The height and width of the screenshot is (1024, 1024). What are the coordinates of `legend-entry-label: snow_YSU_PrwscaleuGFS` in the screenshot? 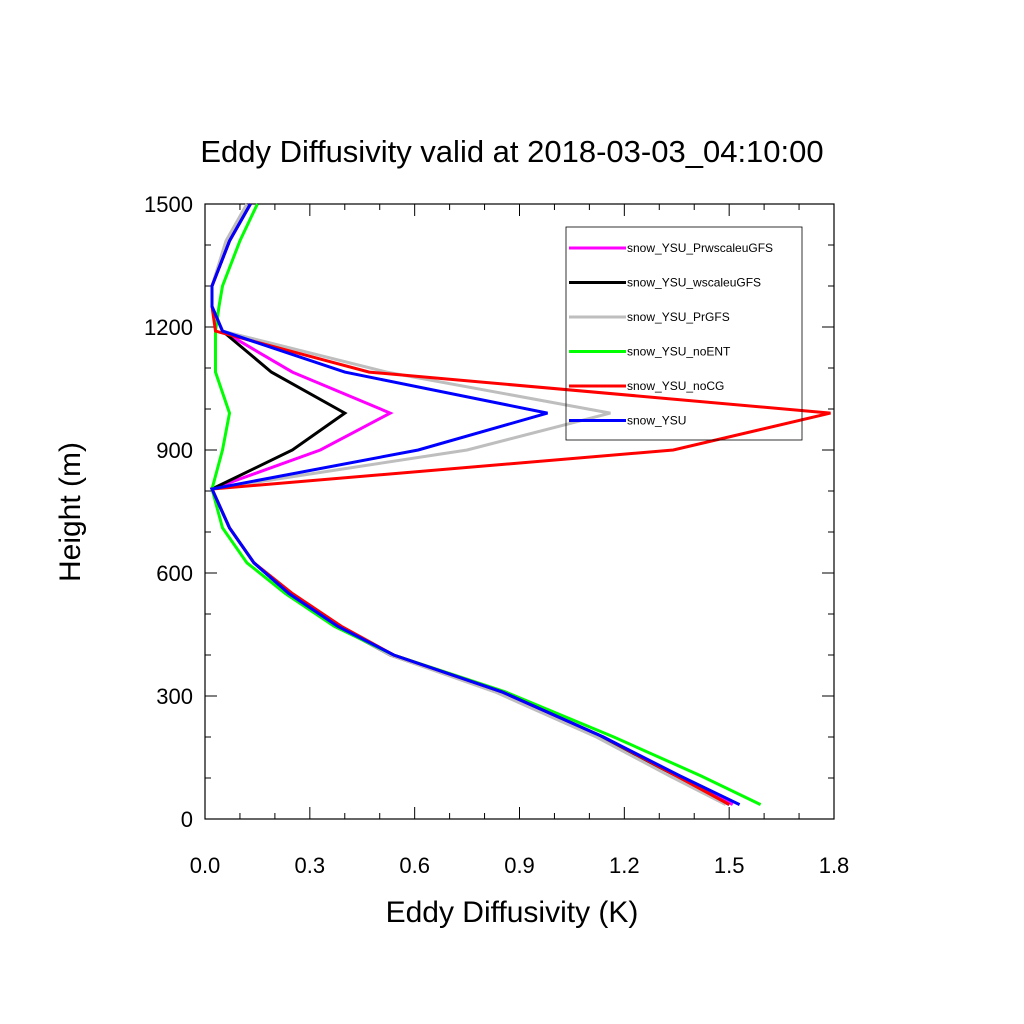 It's located at (700, 248).